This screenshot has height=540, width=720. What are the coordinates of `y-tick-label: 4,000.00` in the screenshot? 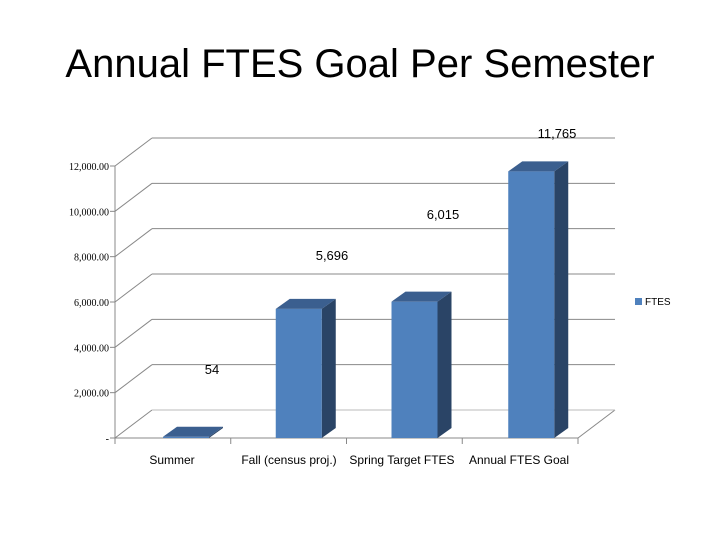 It's located at (91, 348).